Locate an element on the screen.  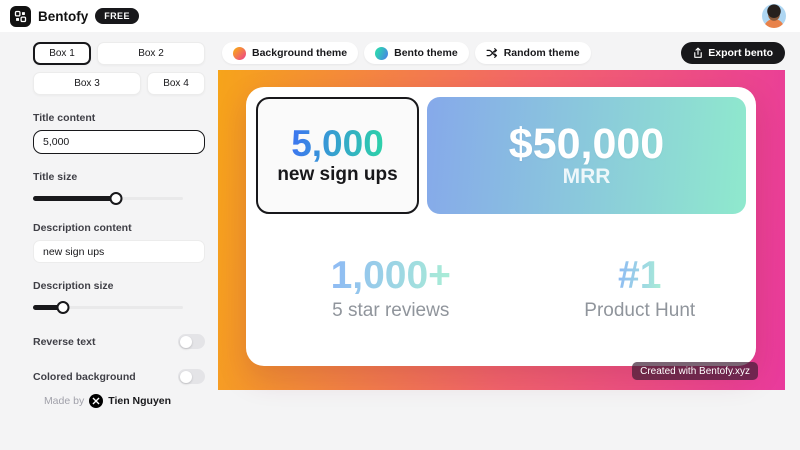
description-size-slider is located at coordinates (108, 307).